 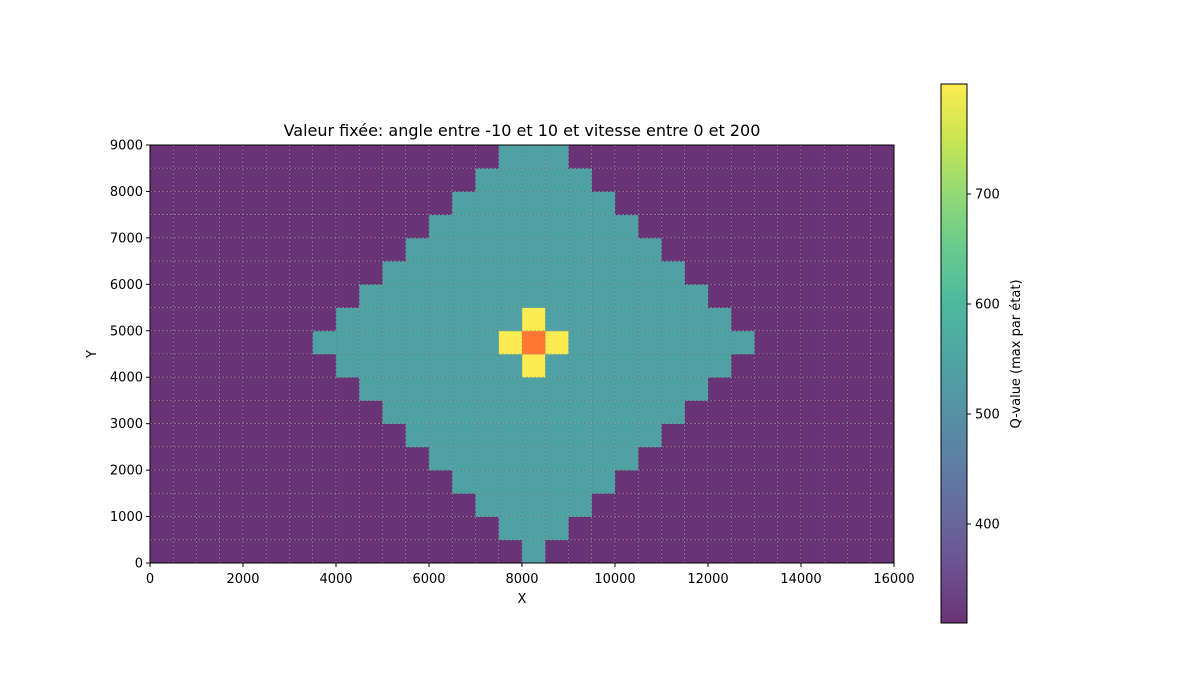 I want to click on y-tick-label: 0, so click(x=139, y=564).